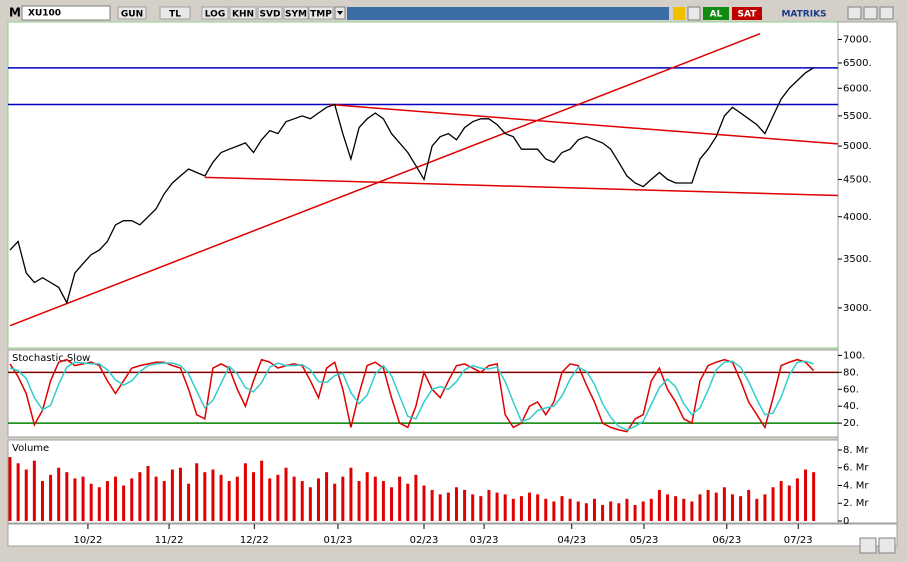 The image size is (907, 562). What do you see at coordinates (44, 14) in the screenshot?
I see `symbol: XU100` at bounding box center [44, 14].